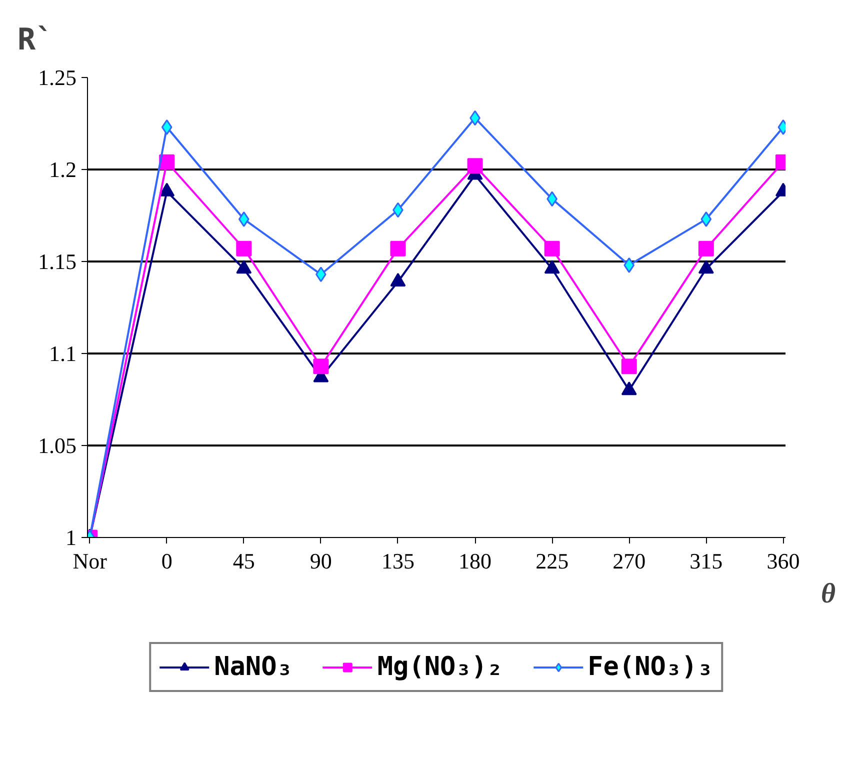  Describe the element at coordinates (706, 561) in the screenshot. I see `x-tick-label: 315` at that location.